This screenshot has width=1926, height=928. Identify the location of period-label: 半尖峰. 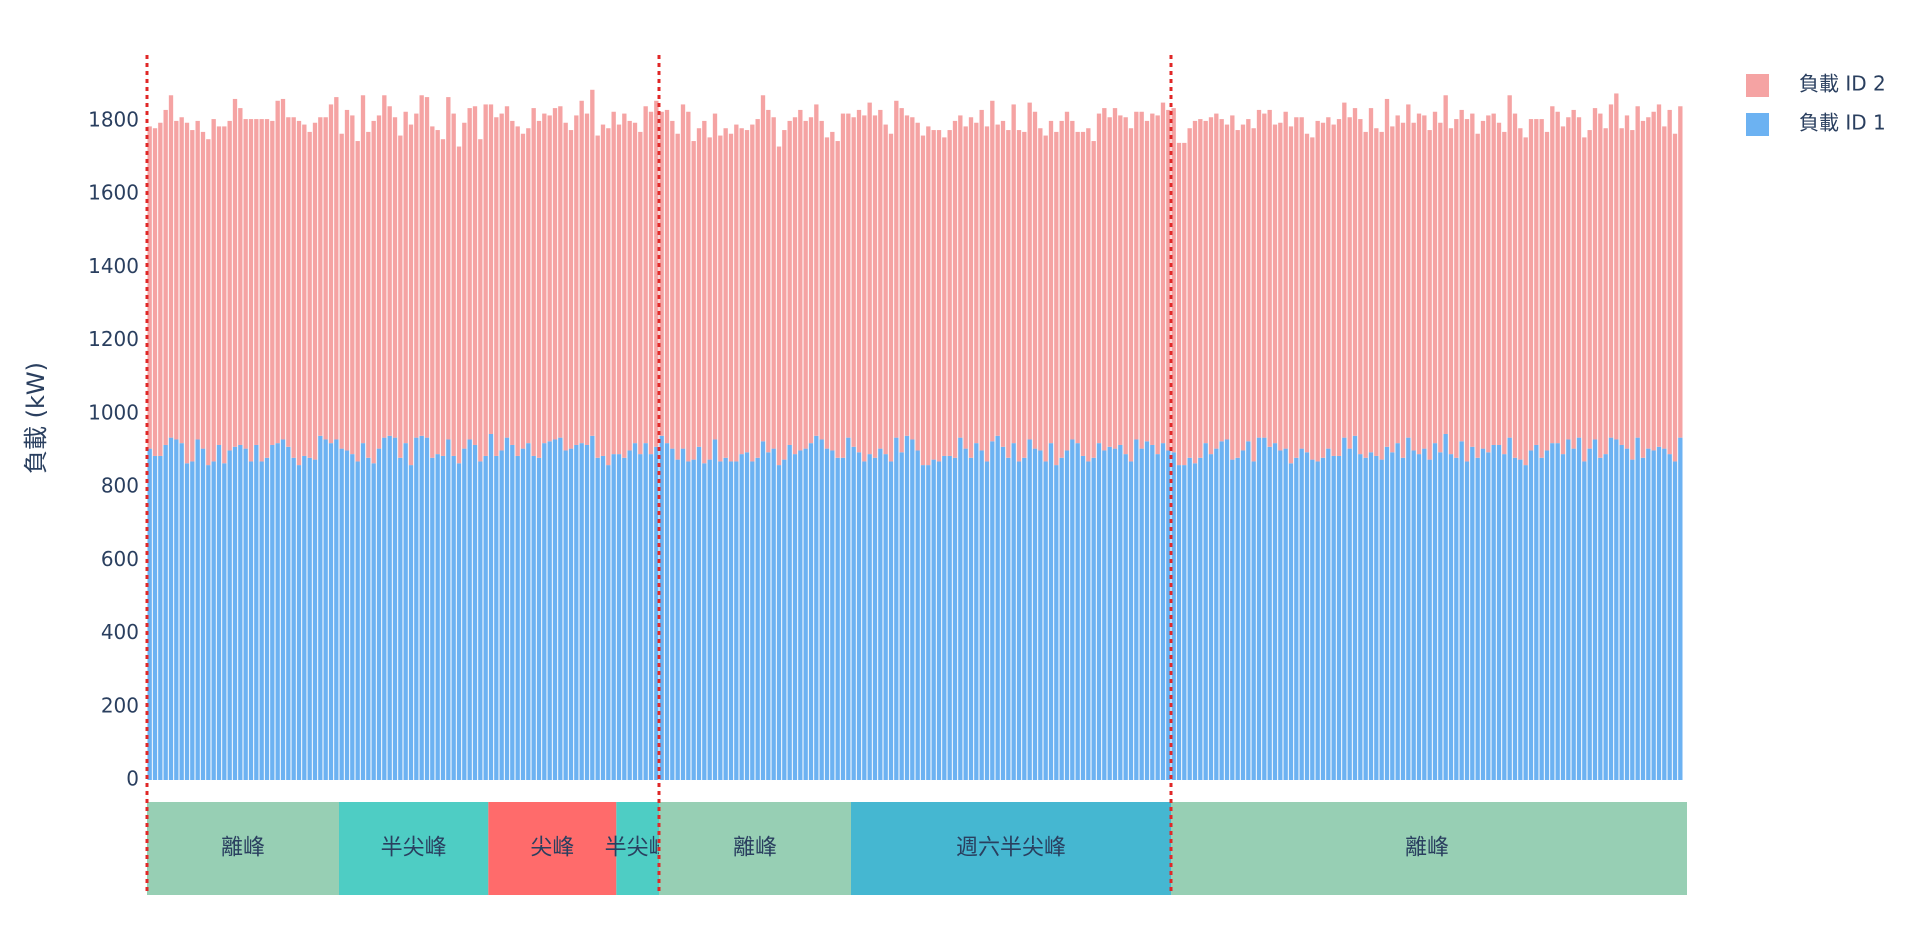
(414, 848).